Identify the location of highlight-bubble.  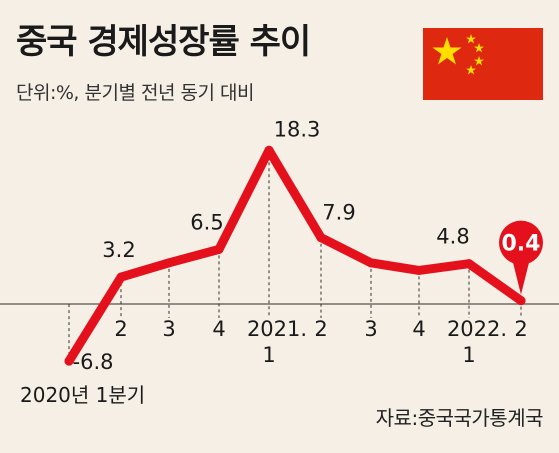
(521, 242).